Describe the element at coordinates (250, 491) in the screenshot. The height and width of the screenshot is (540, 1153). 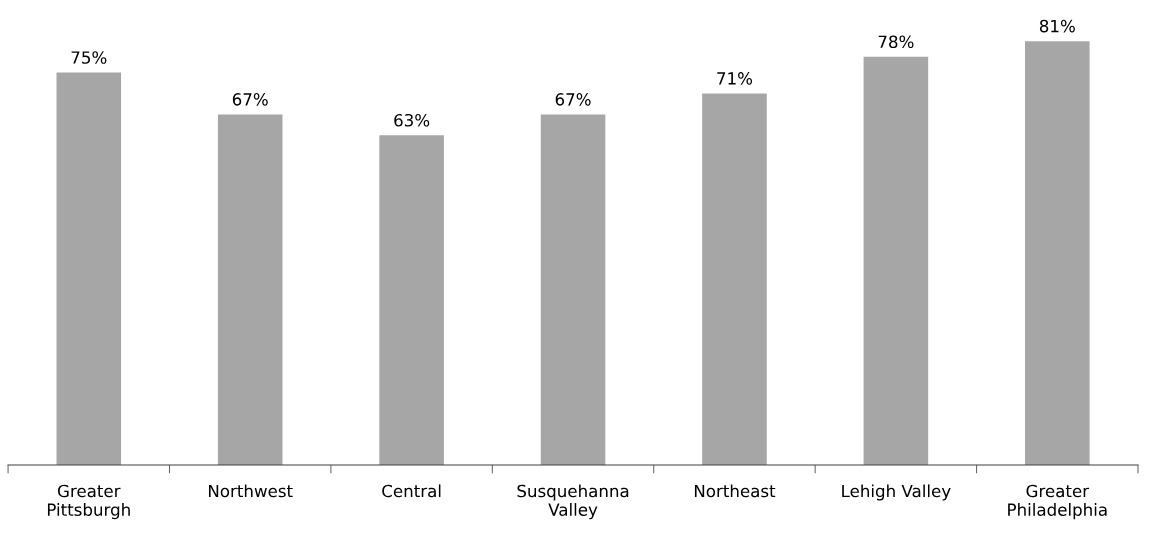
I see `x-tick-label: Northwest` at that location.